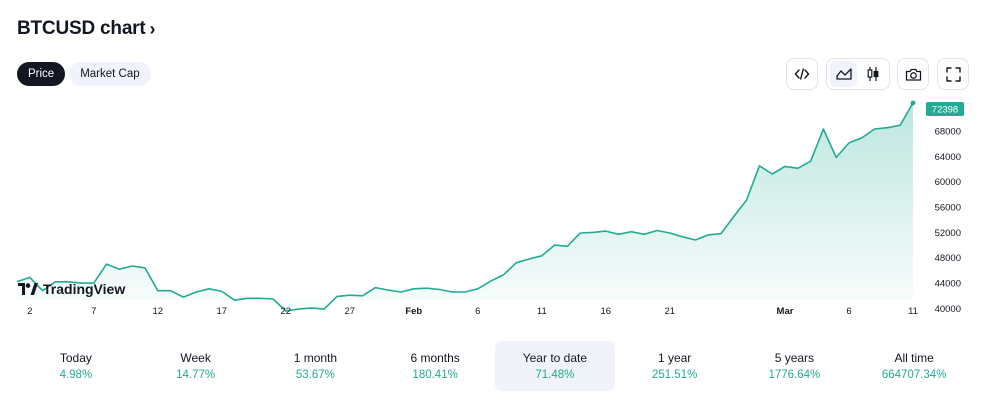  I want to click on fullscreen-icon, so click(953, 74).